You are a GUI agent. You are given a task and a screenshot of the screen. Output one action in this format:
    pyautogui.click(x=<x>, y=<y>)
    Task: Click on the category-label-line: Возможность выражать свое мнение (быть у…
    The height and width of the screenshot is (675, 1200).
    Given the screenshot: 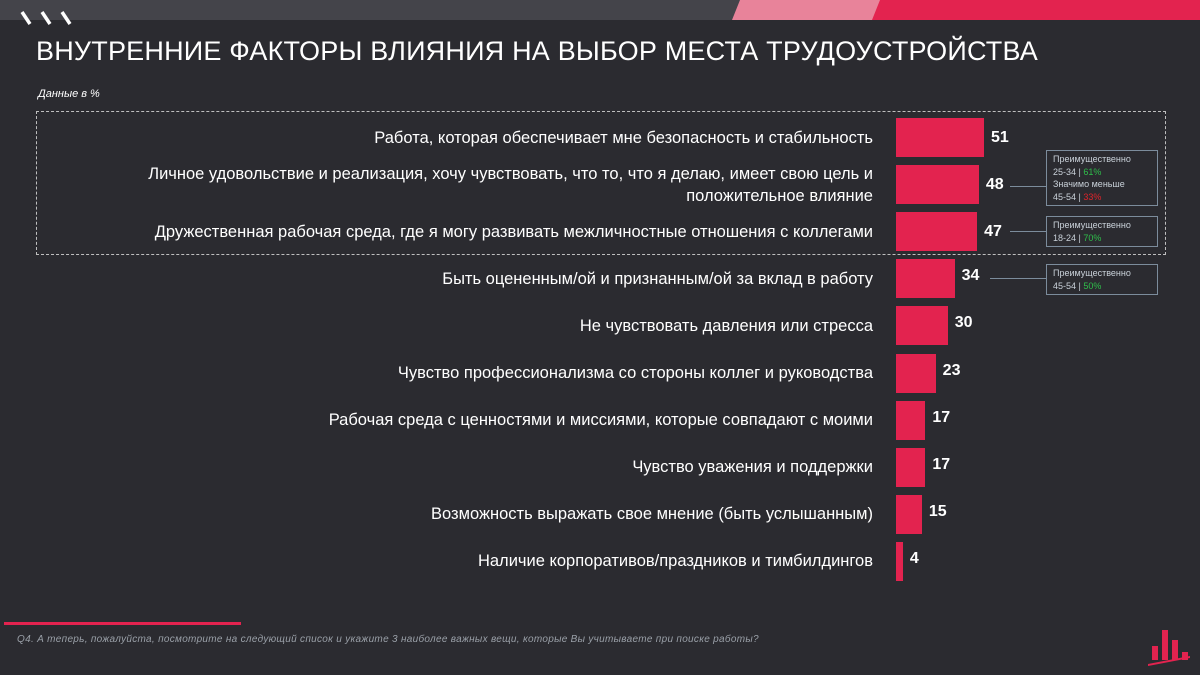 What is the action you would take?
    pyautogui.click(x=652, y=514)
    